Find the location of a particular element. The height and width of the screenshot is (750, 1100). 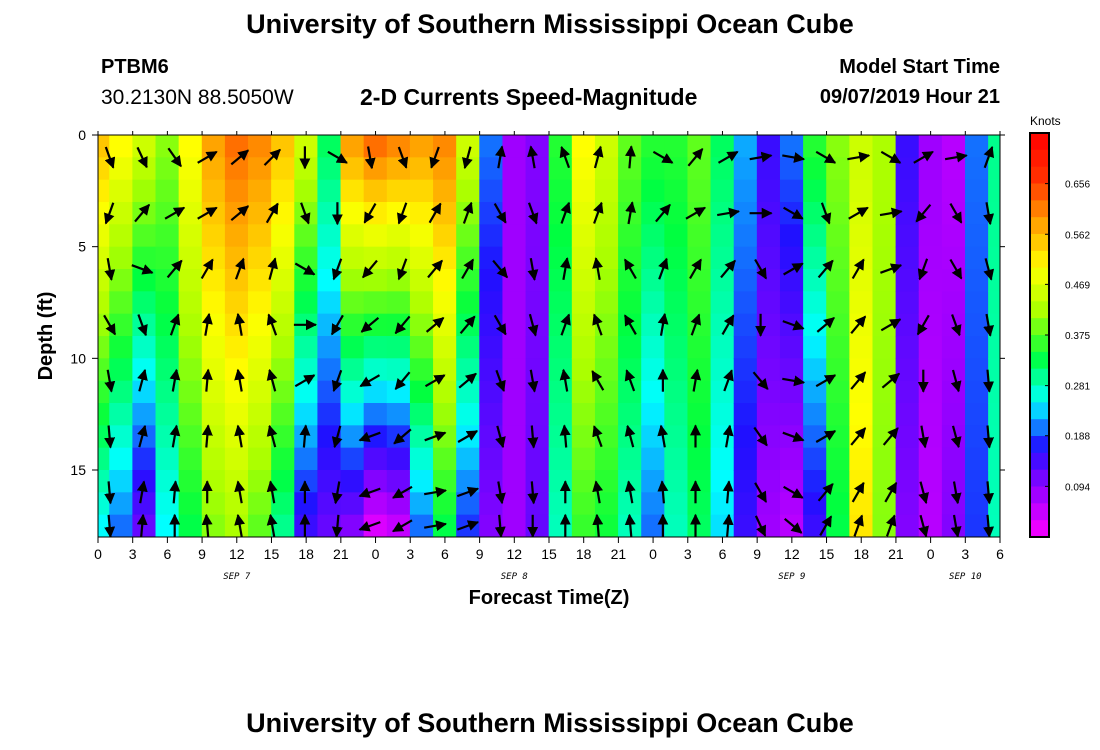

station-id: PTBM6 is located at coordinates (135, 67).